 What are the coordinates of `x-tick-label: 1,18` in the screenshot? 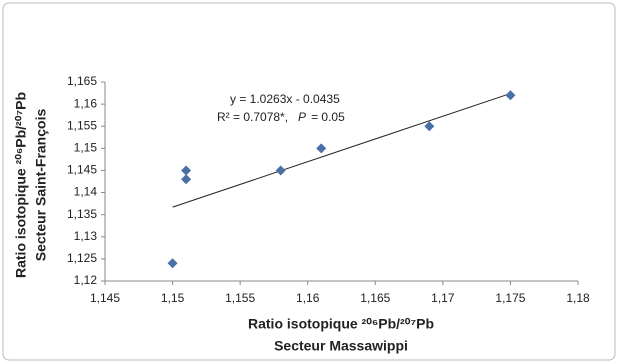 It's located at (578, 298).